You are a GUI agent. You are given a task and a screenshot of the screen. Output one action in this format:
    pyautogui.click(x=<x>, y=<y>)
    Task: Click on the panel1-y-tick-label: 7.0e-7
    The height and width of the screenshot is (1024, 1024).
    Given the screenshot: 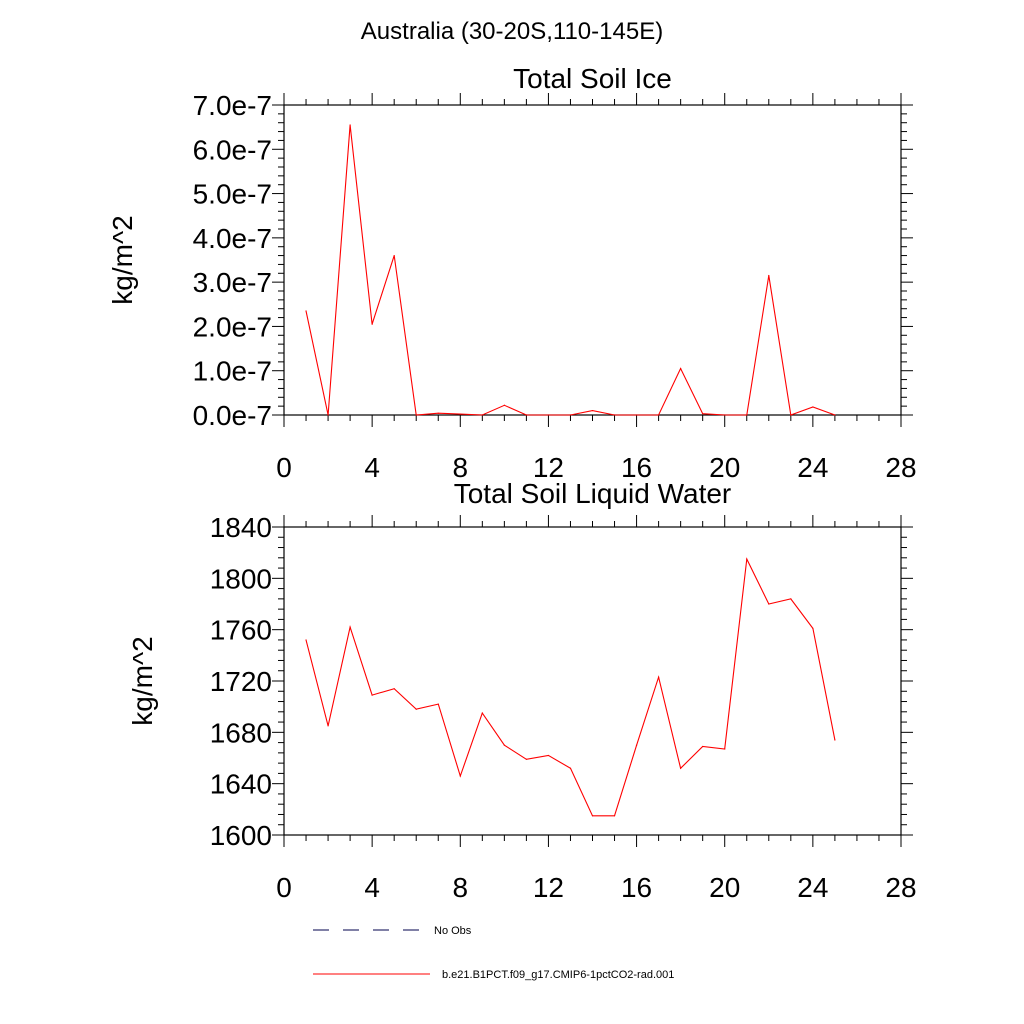 What is the action you would take?
    pyautogui.click(x=232, y=105)
    